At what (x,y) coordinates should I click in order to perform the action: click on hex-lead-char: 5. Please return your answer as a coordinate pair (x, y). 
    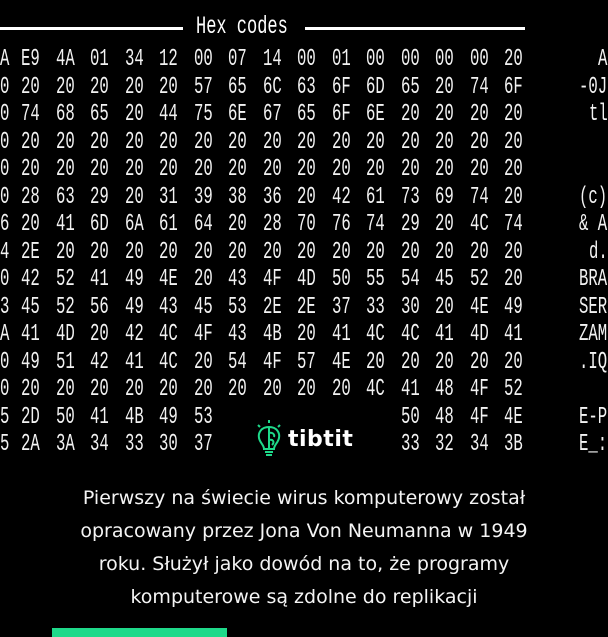
    Looking at the image, I should click on (5, 445).